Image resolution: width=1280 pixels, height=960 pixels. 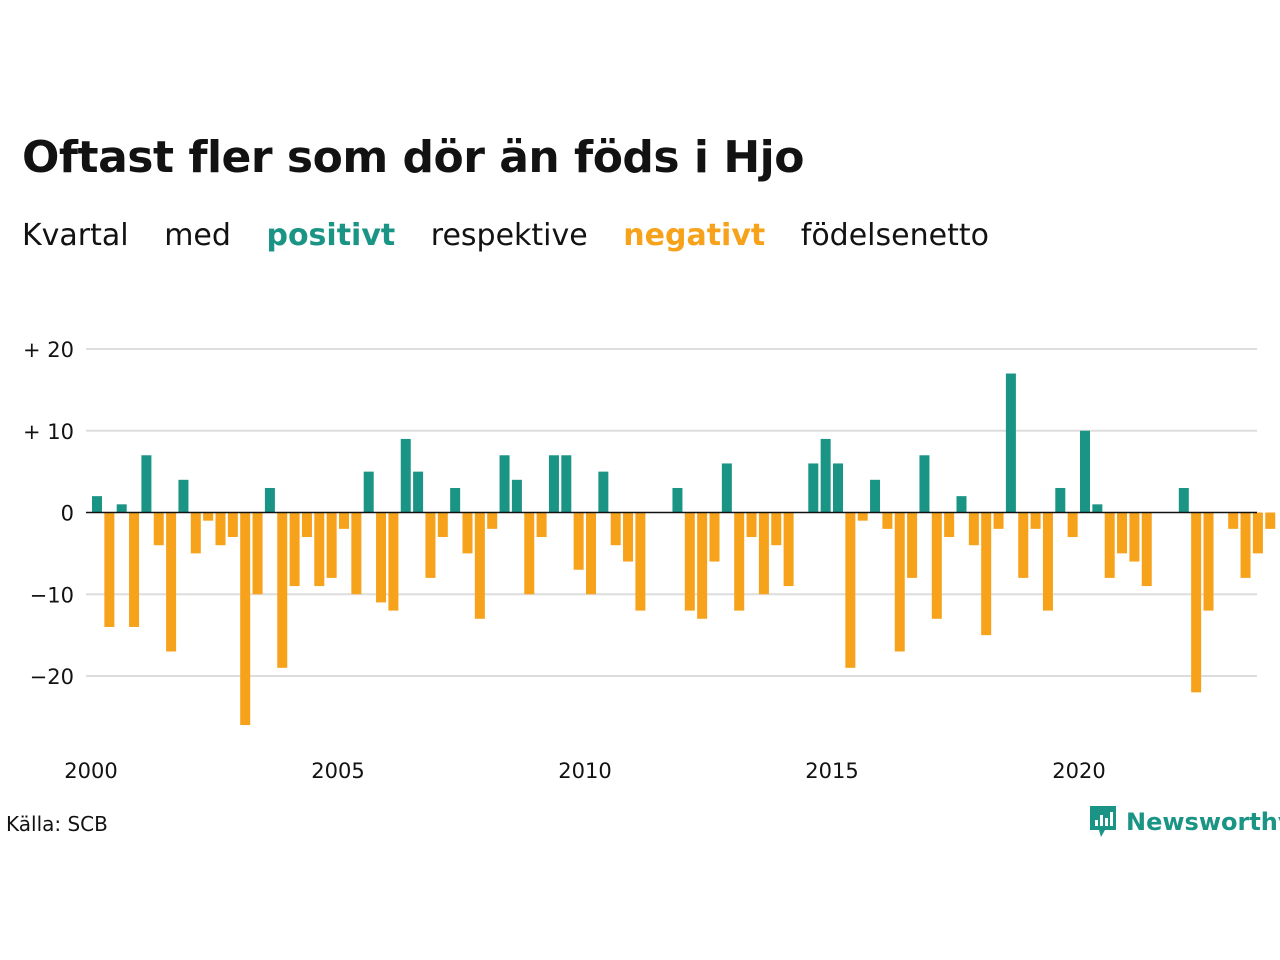 I want to click on subtitle-text-fodelsenetto: födelsenetto, so click(x=894, y=235).